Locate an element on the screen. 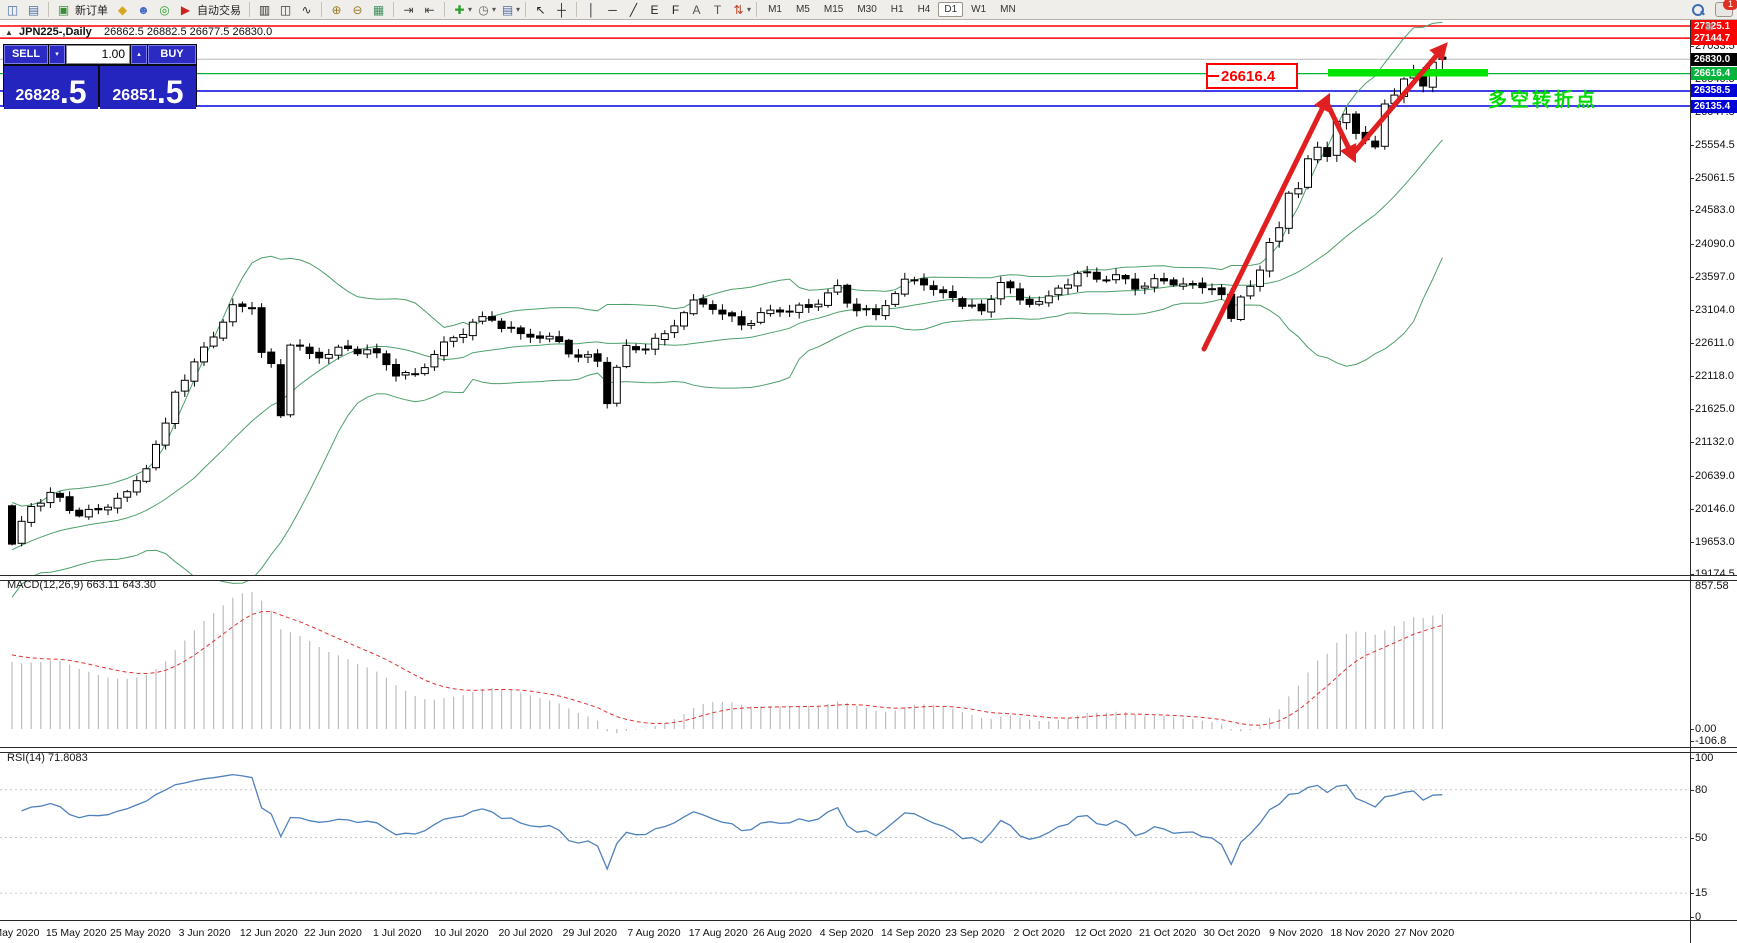  new-order-label: 新订单 is located at coordinates (91, 10).